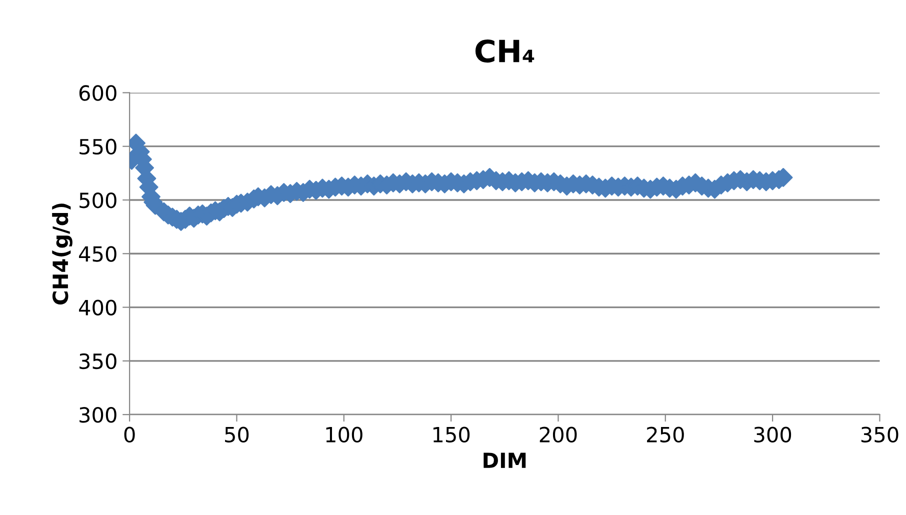  What do you see at coordinates (129, 434) in the screenshot?
I see `x-tick-label: 0` at bounding box center [129, 434].